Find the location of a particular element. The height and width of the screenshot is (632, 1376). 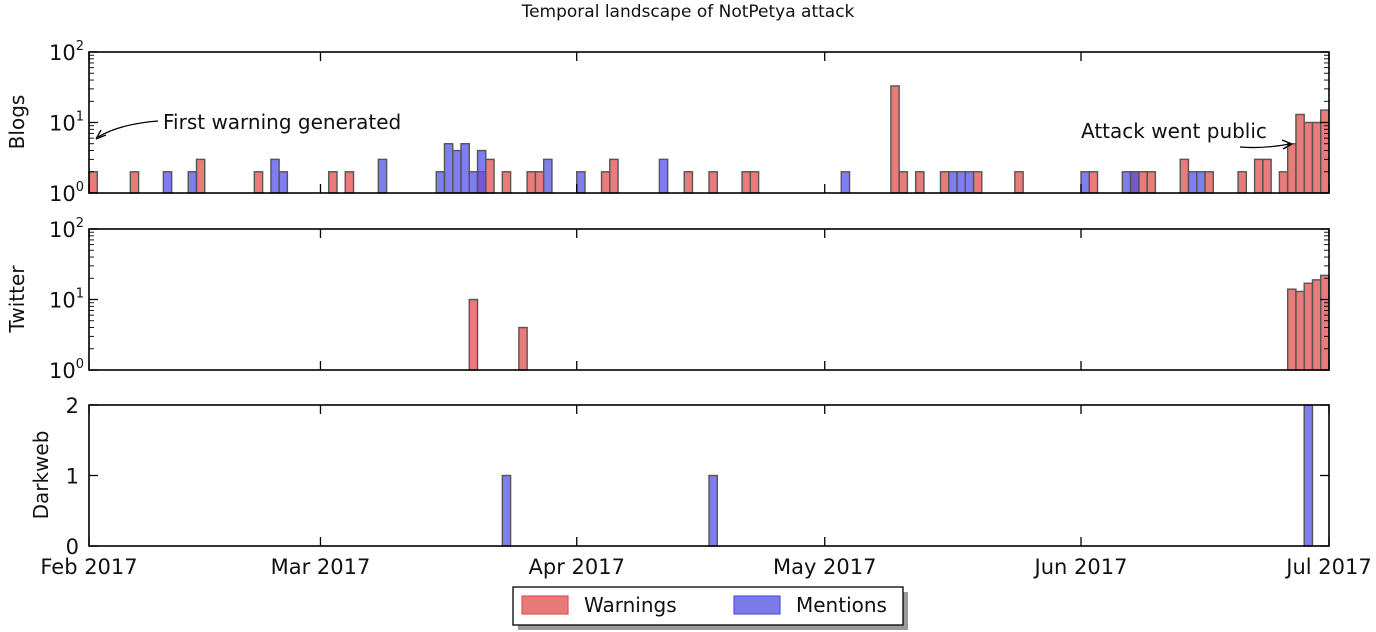

annotation-attack-public-arrowhead is located at coordinates (1287, 144).